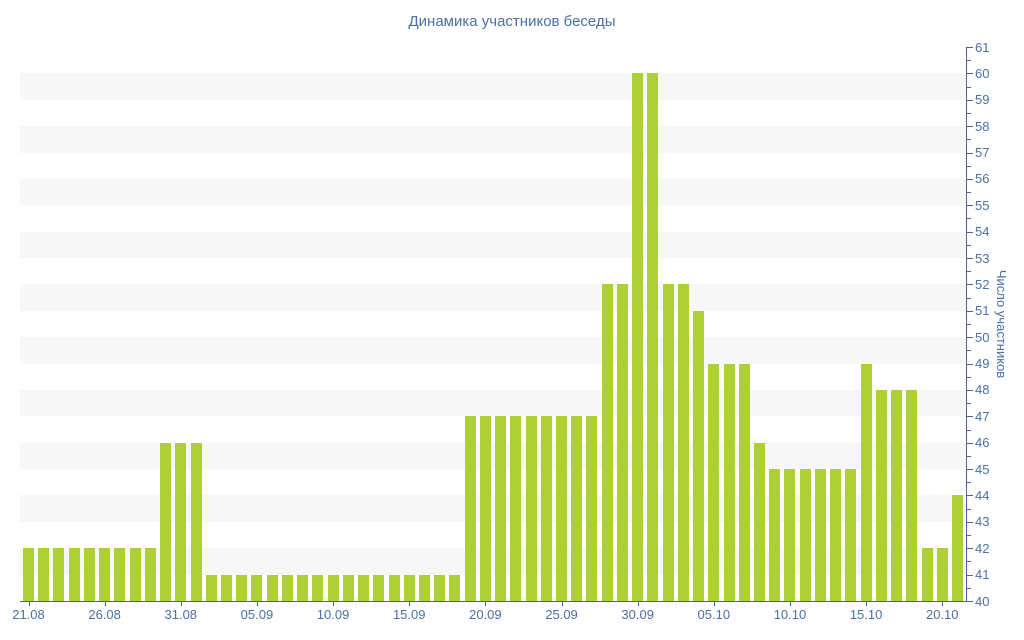  Describe the element at coordinates (982, 179) in the screenshot. I see `y-tick-label: 56` at that location.